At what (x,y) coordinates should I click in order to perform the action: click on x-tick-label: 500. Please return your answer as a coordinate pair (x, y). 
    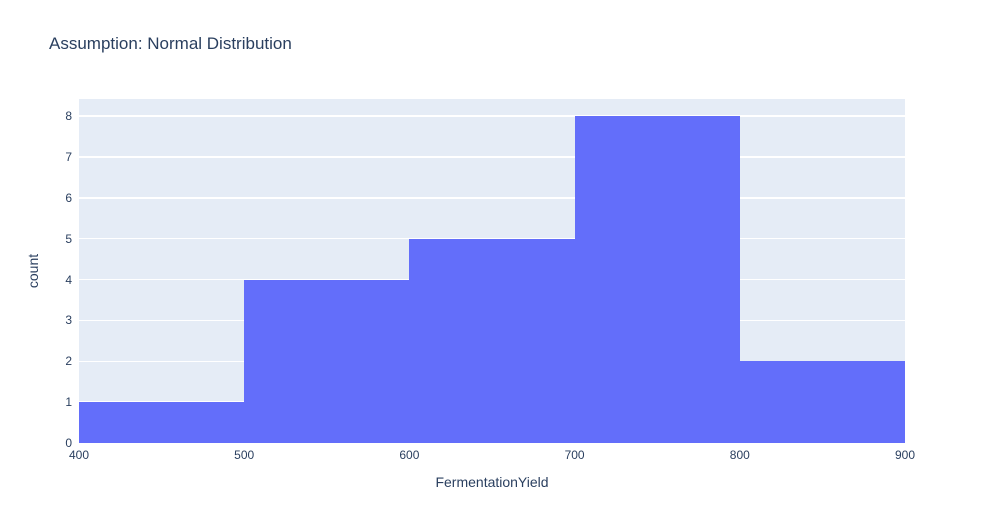
    Looking at the image, I should click on (244, 455).